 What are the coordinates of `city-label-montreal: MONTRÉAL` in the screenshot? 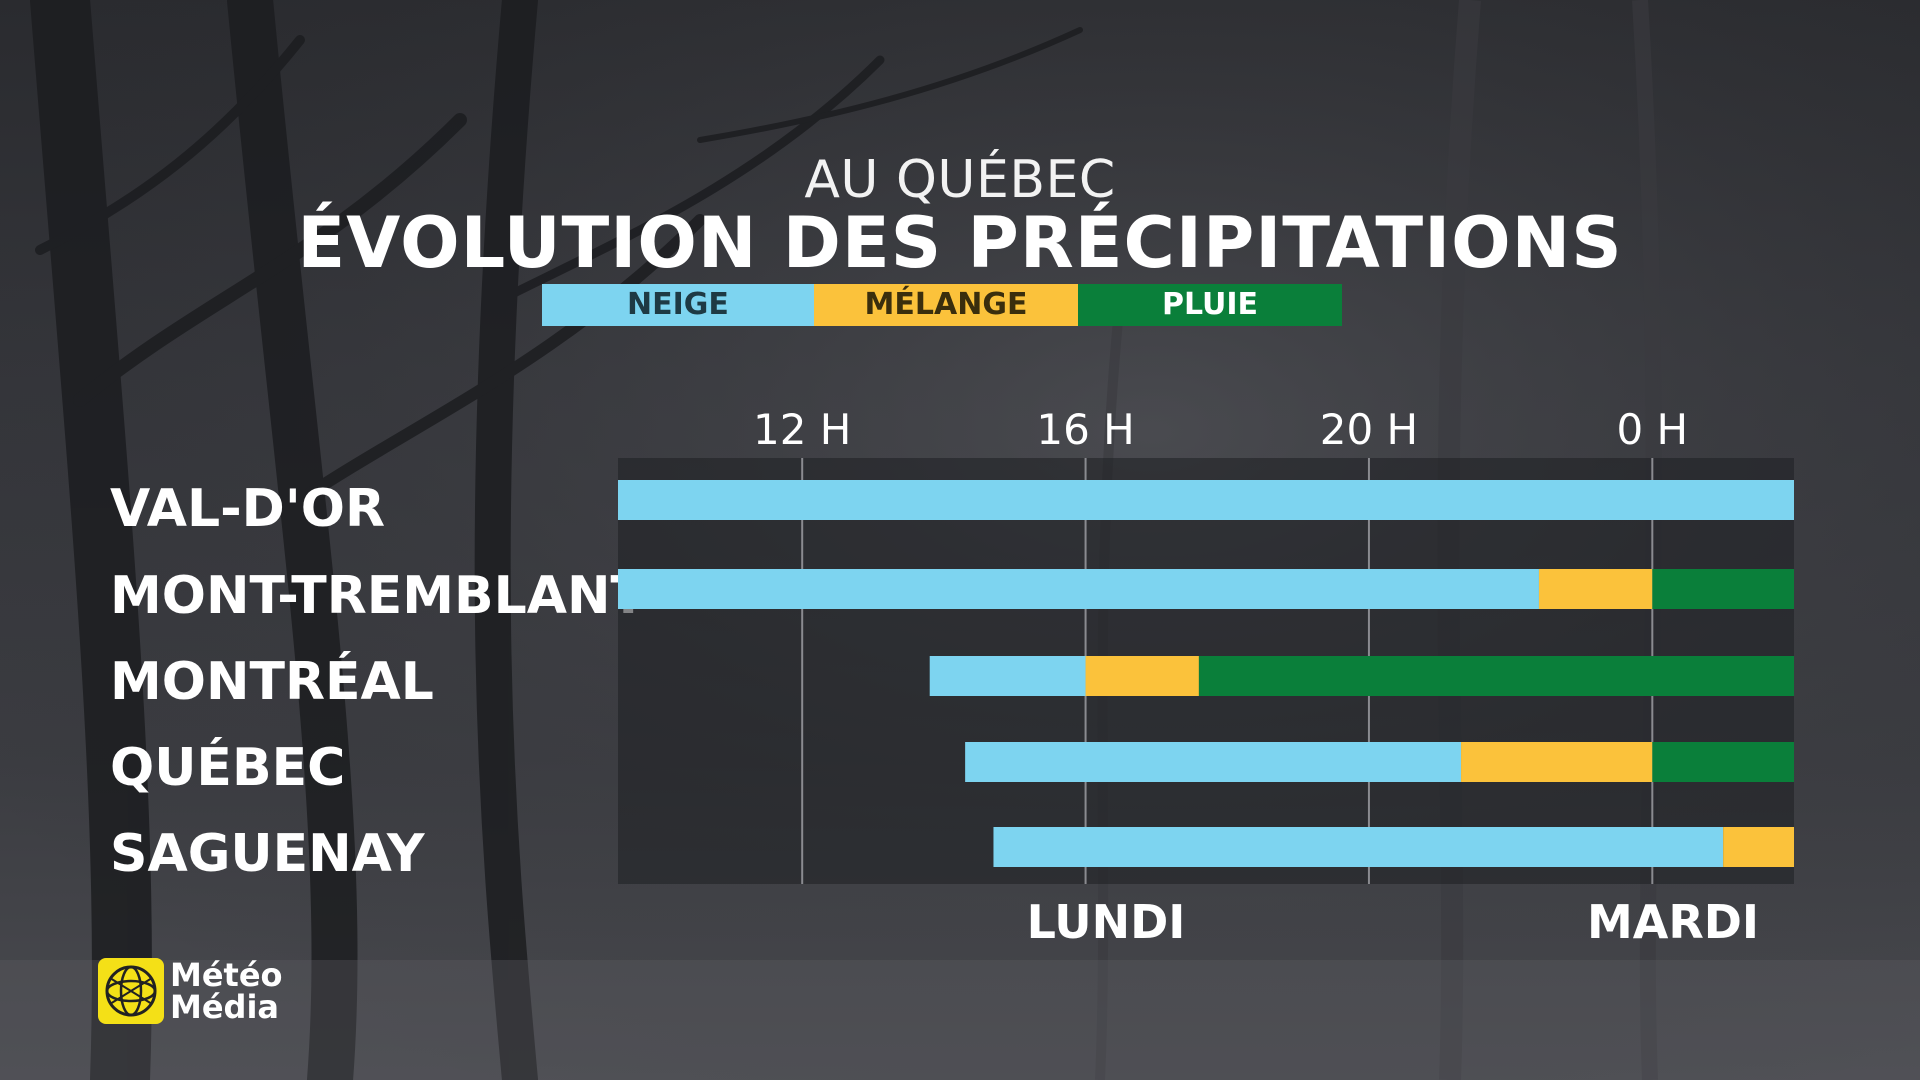 It's located at (272, 682).